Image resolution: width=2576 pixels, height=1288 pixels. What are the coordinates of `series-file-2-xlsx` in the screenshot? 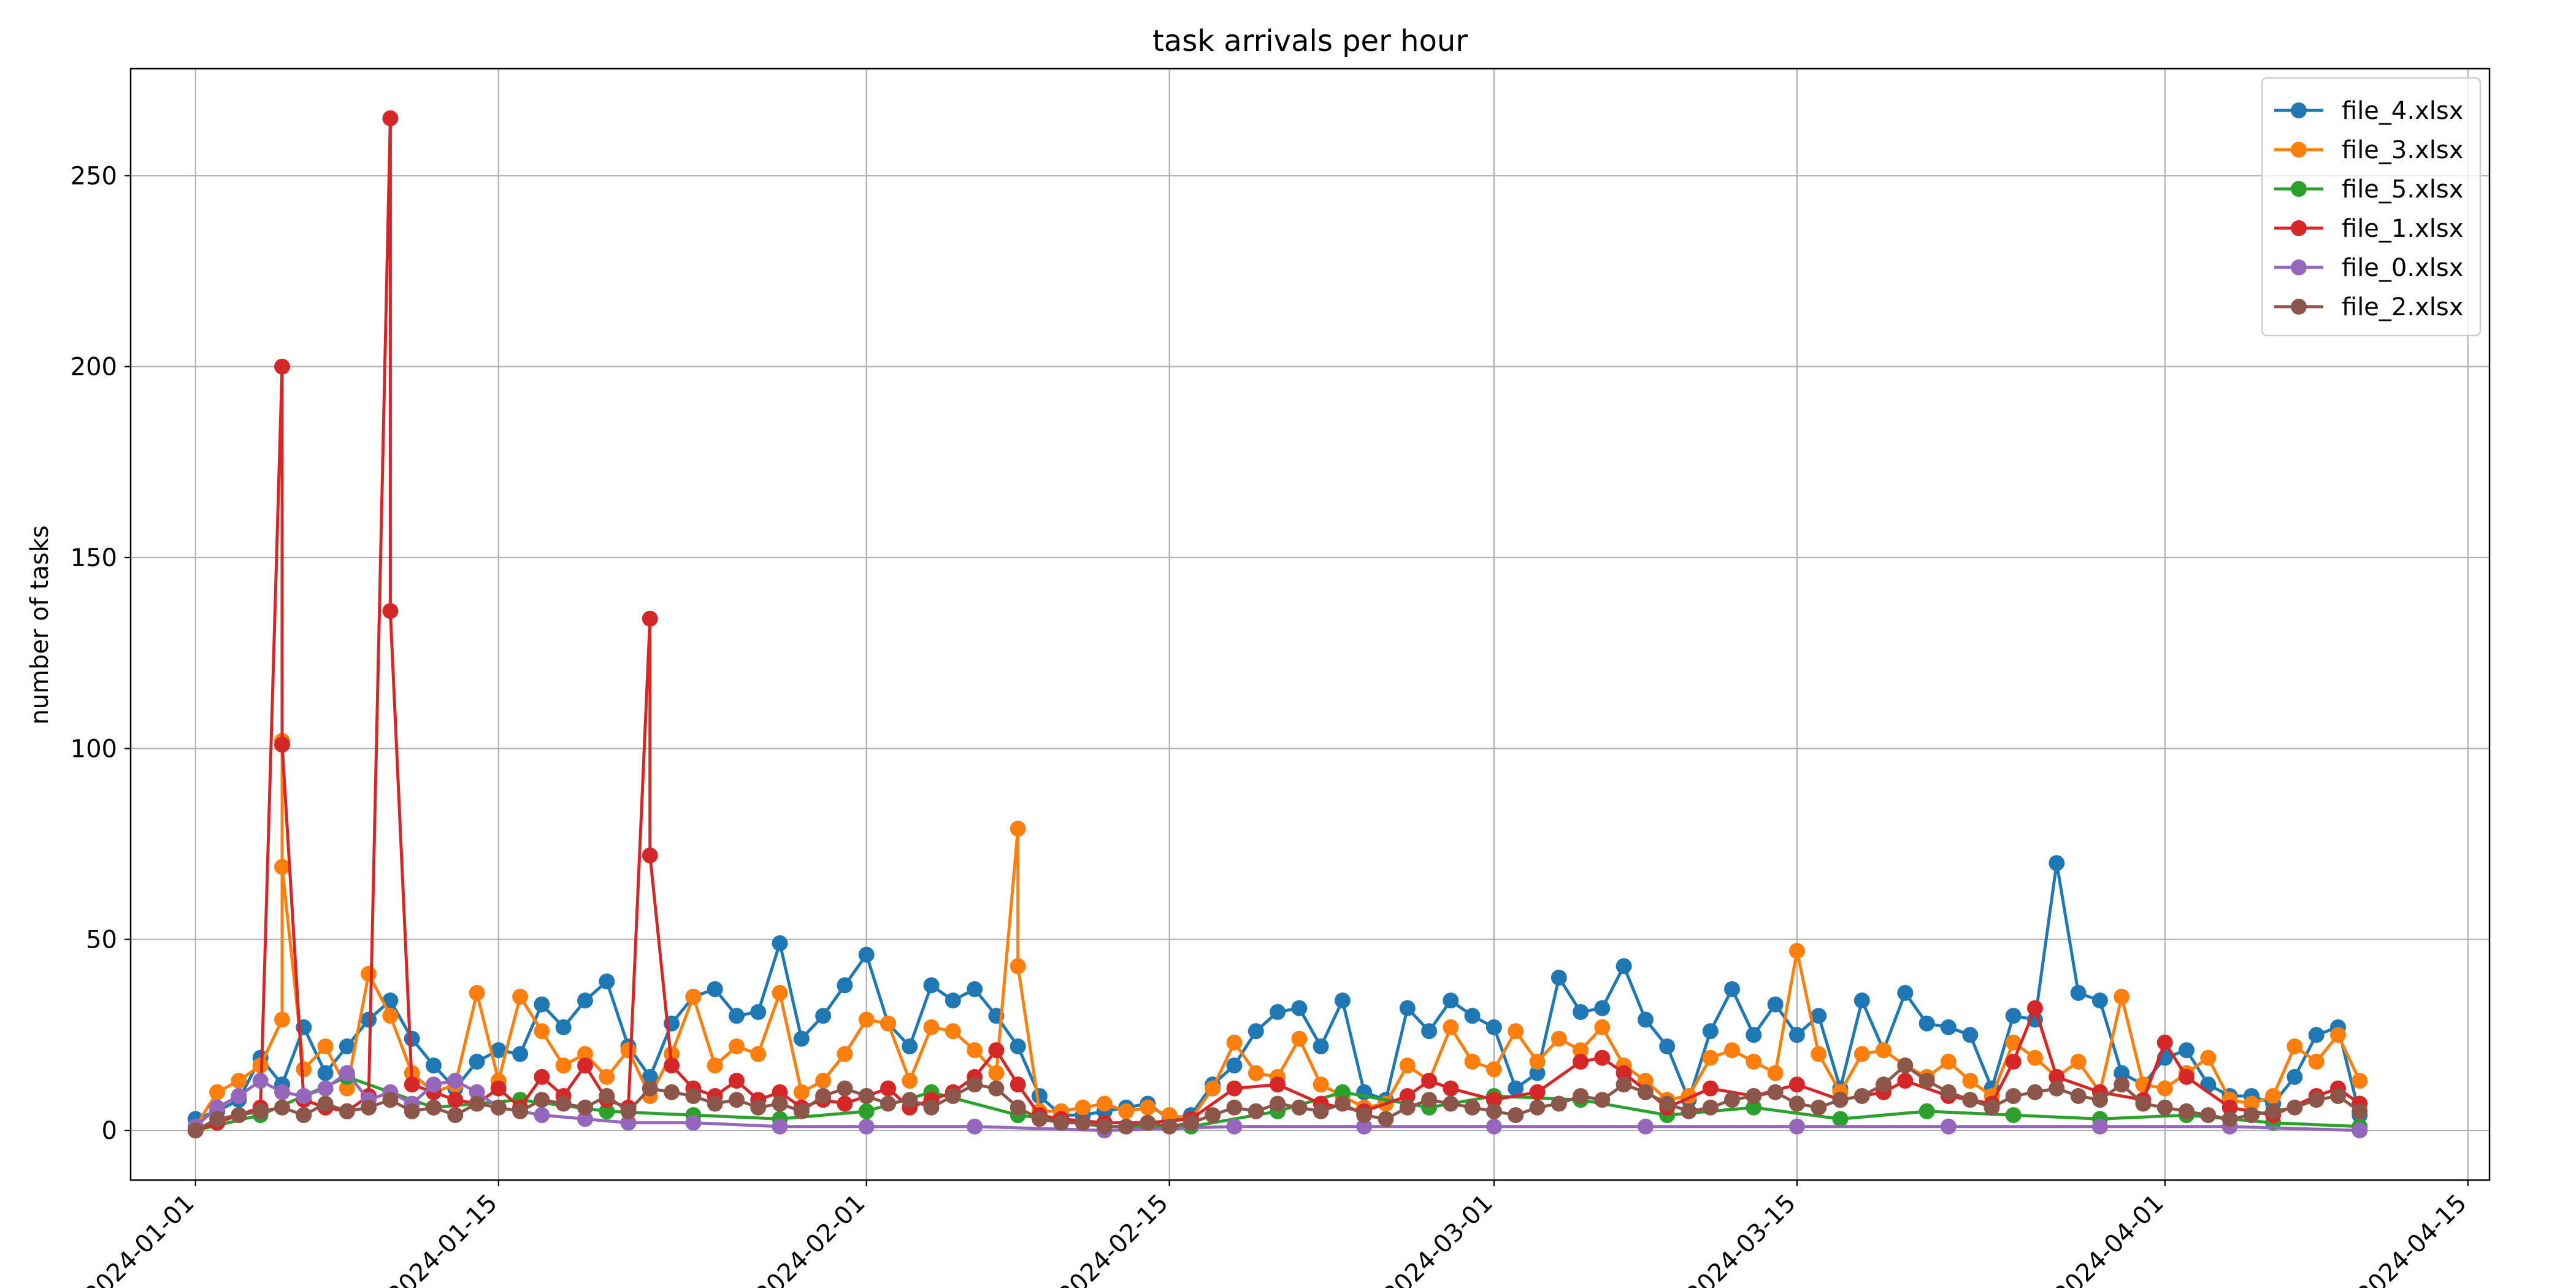 It's located at (1277, 1098).